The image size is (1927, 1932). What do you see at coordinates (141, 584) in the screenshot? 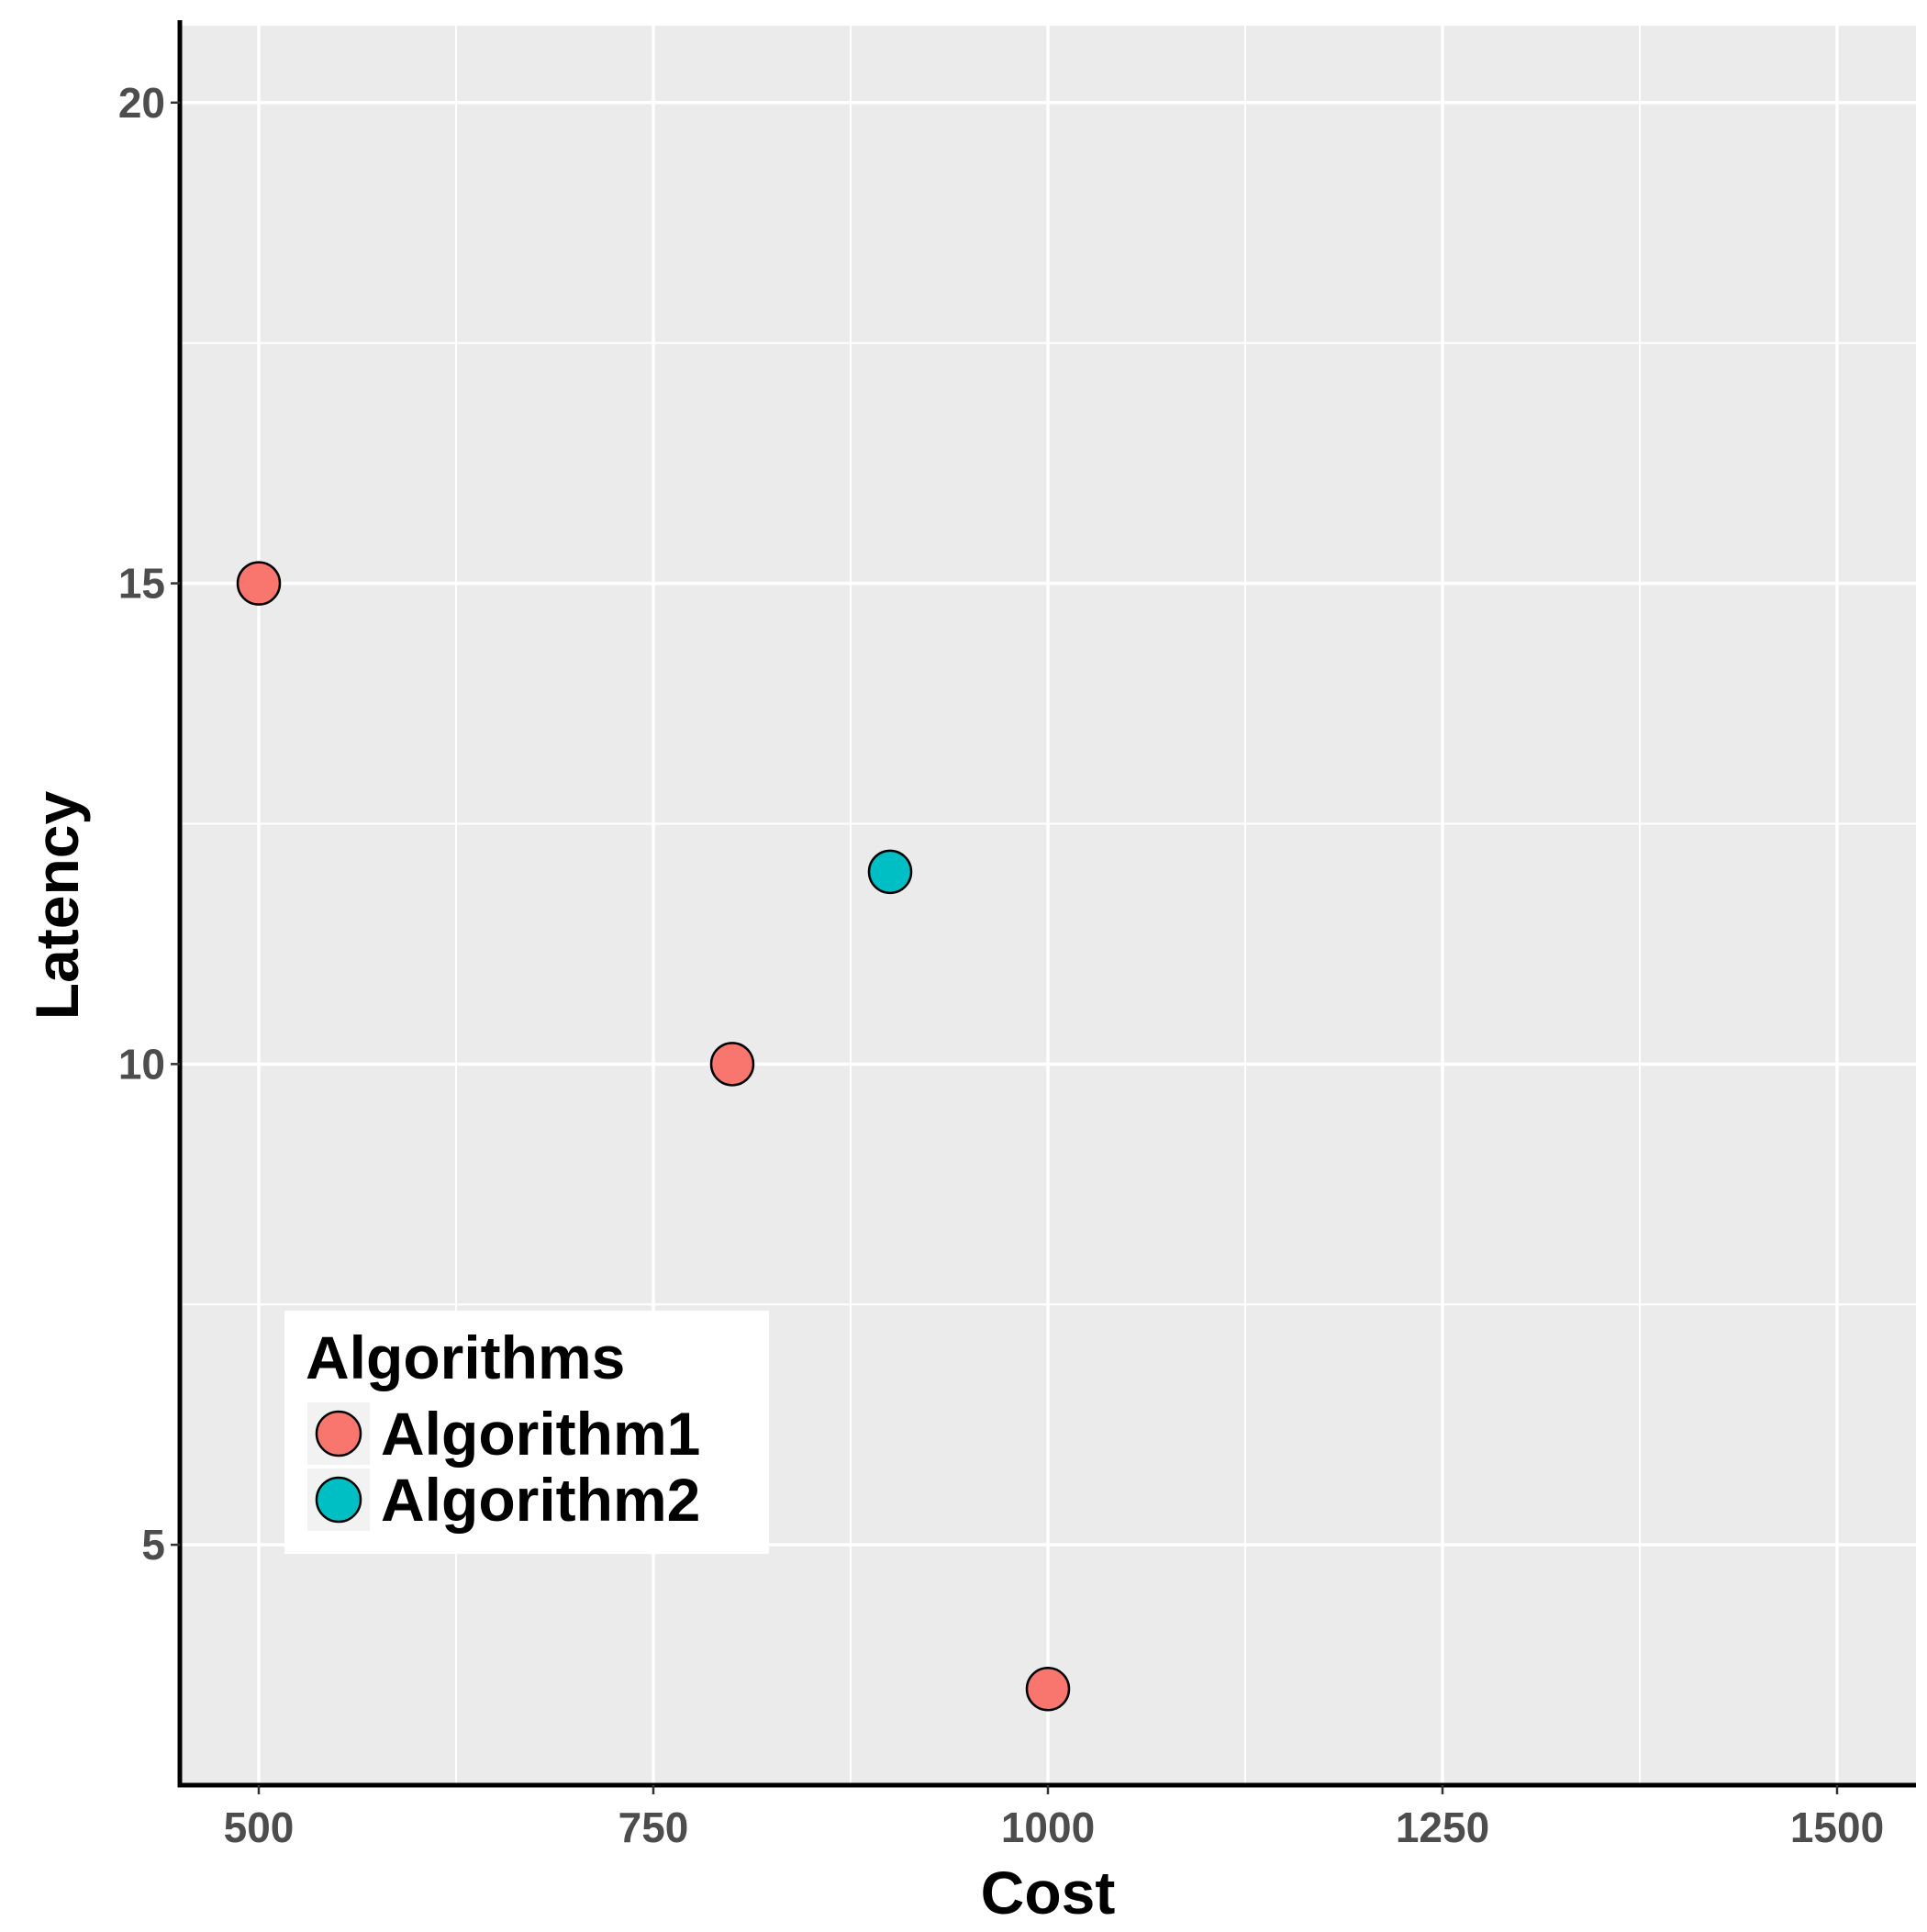
I see `y-tick-label: 15` at bounding box center [141, 584].